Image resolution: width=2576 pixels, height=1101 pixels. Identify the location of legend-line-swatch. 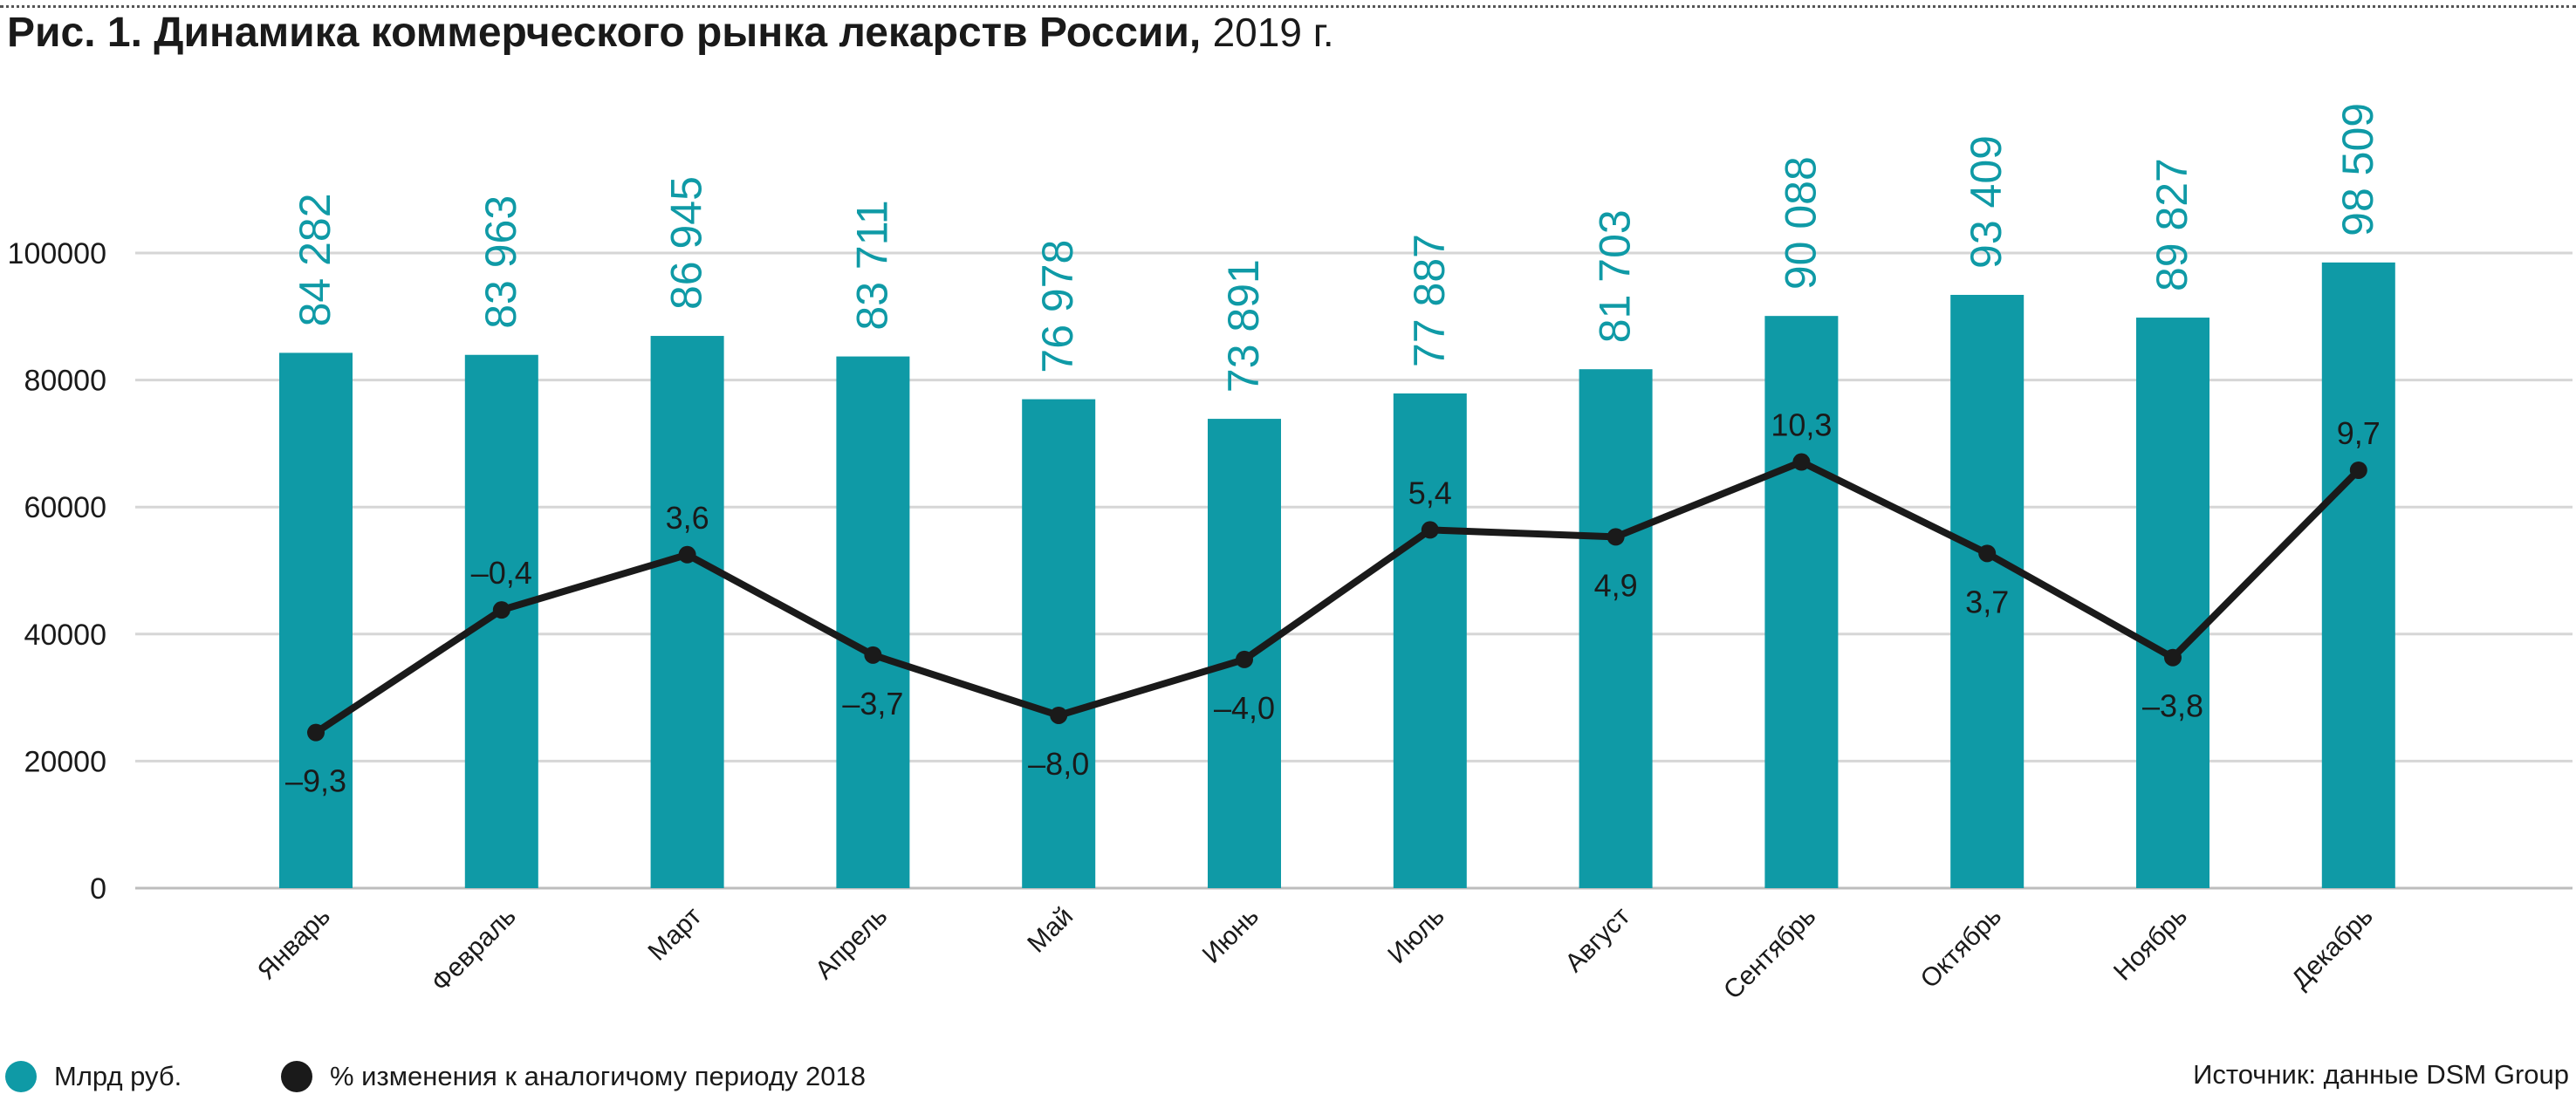
(297, 1076).